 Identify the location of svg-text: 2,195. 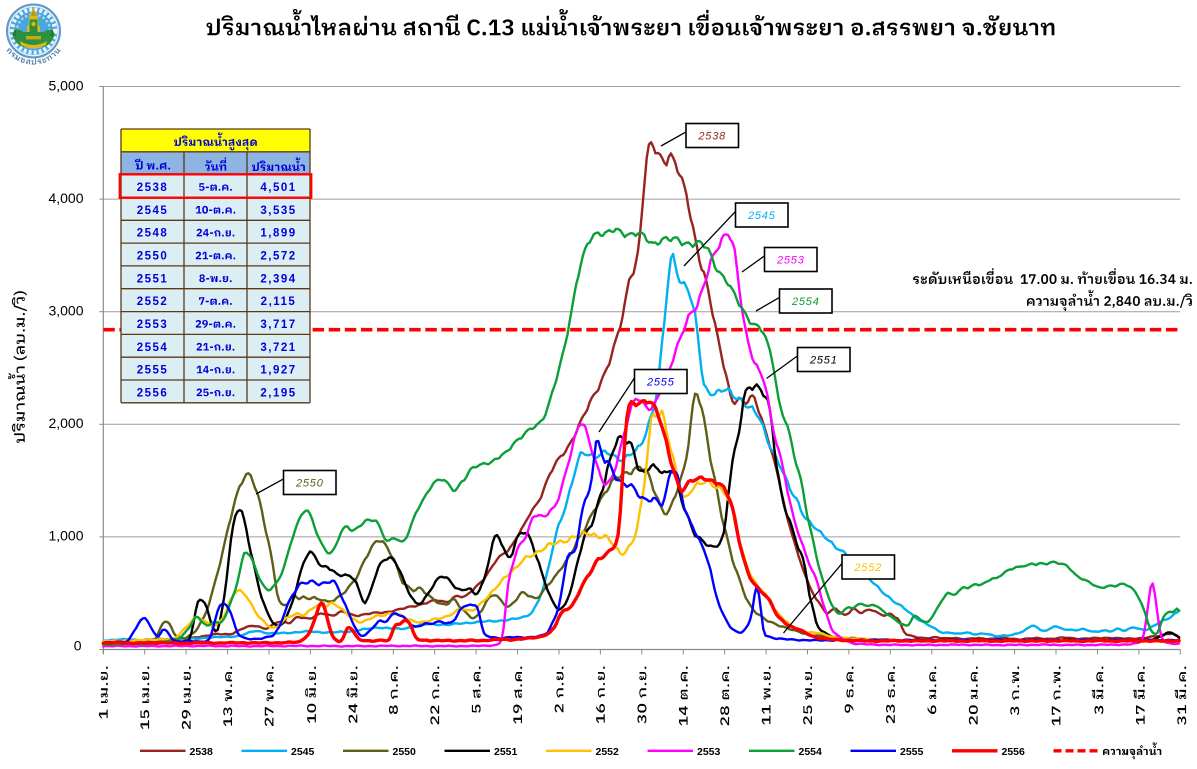
(278, 393).